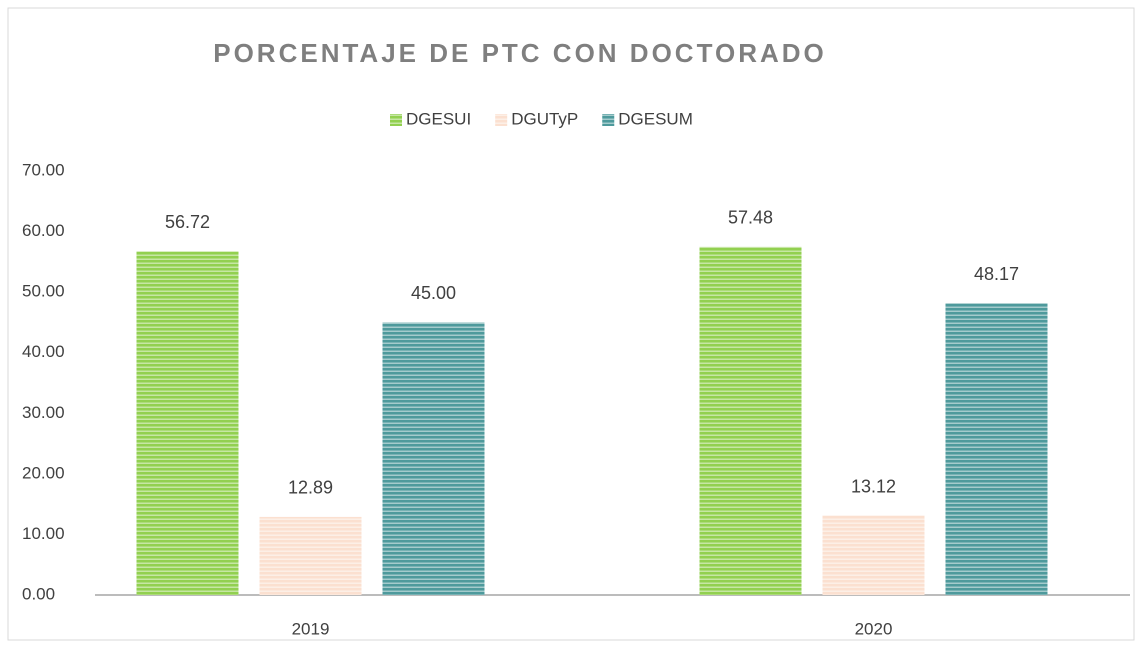 The height and width of the screenshot is (648, 1143). I want to click on y-tick-label: 20.00, so click(43, 472).